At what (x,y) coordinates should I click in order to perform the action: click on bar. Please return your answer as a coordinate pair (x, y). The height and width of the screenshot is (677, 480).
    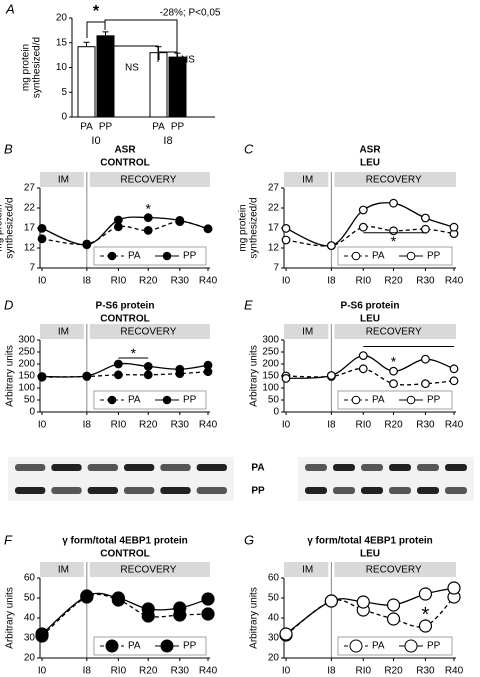
    Looking at the image, I should click on (105, 76).